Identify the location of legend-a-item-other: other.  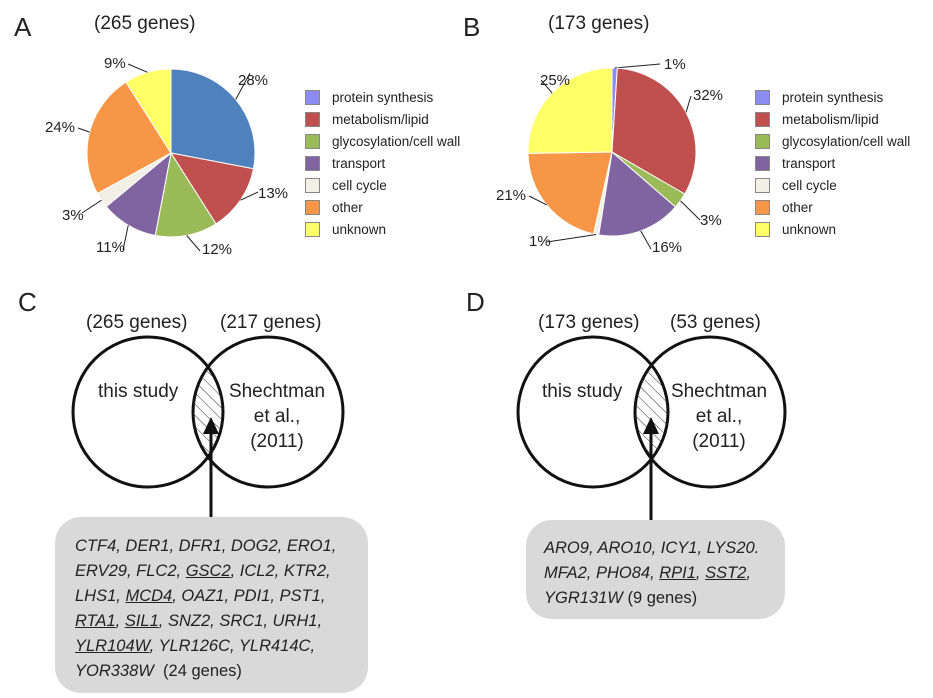
(382, 207).